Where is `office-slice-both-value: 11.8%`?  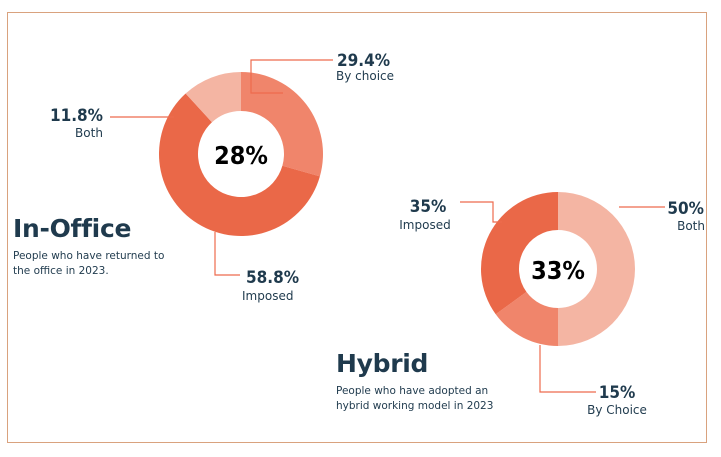 office-slice-both-value: 11.8% is located at coordinates (76, 116).